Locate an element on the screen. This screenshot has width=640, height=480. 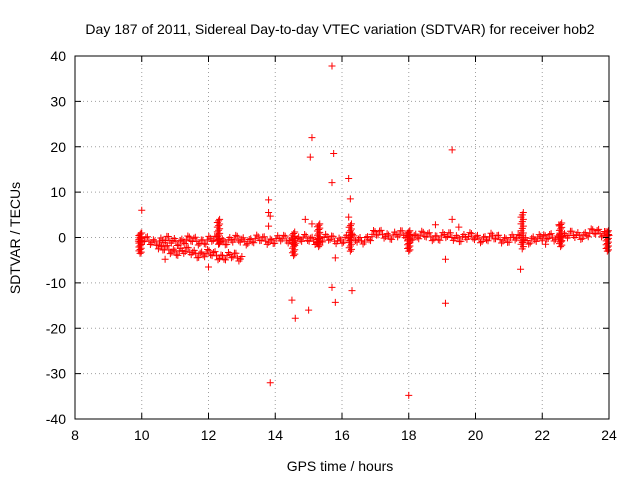
y-axis-label: SDTVAR / TECUs is located at coordinates (15, 238).